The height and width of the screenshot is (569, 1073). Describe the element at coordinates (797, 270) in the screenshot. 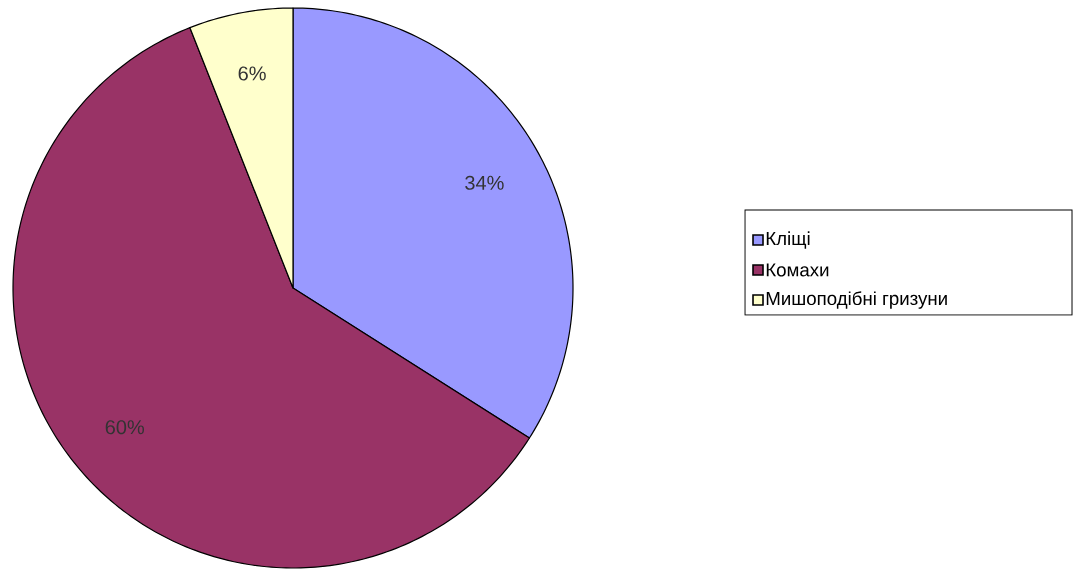

I see `legend-label: Комахи` at that location.